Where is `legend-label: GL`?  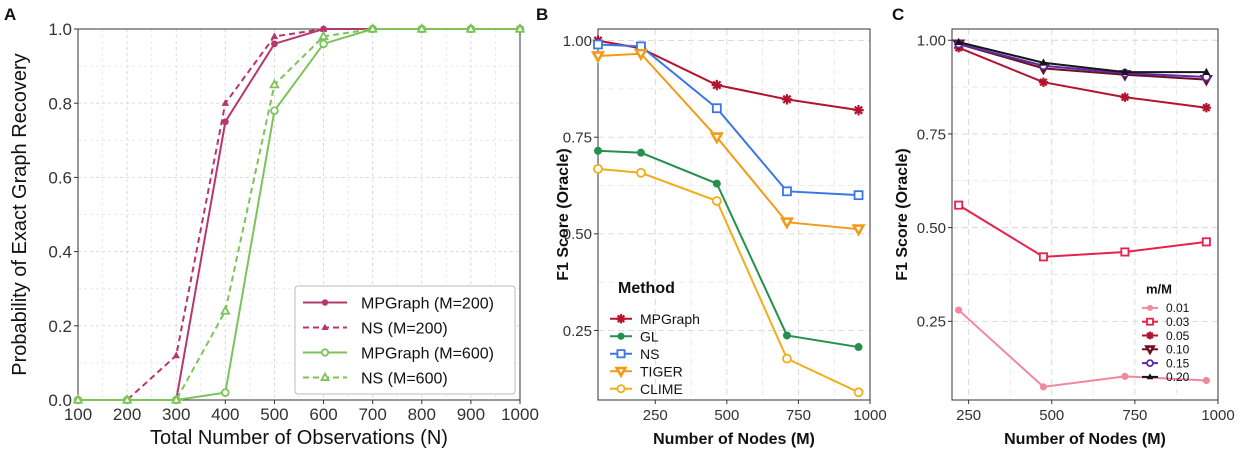 legend-label: GL is located at coordinates (649, 336).